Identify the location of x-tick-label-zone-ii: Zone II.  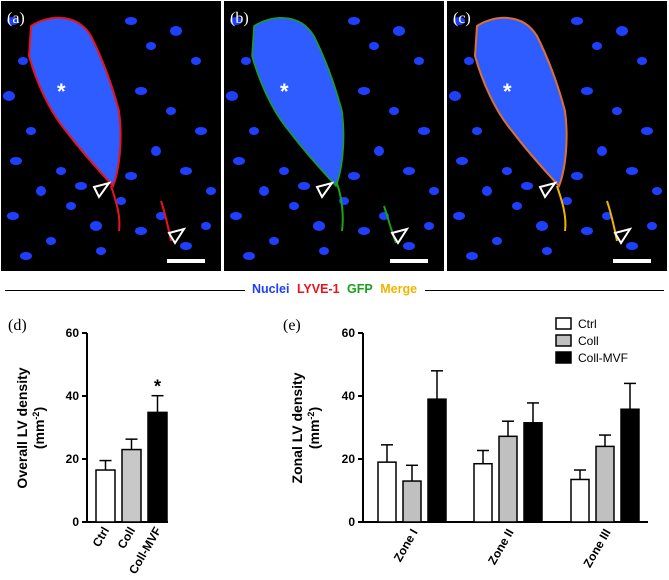
(500, 547).